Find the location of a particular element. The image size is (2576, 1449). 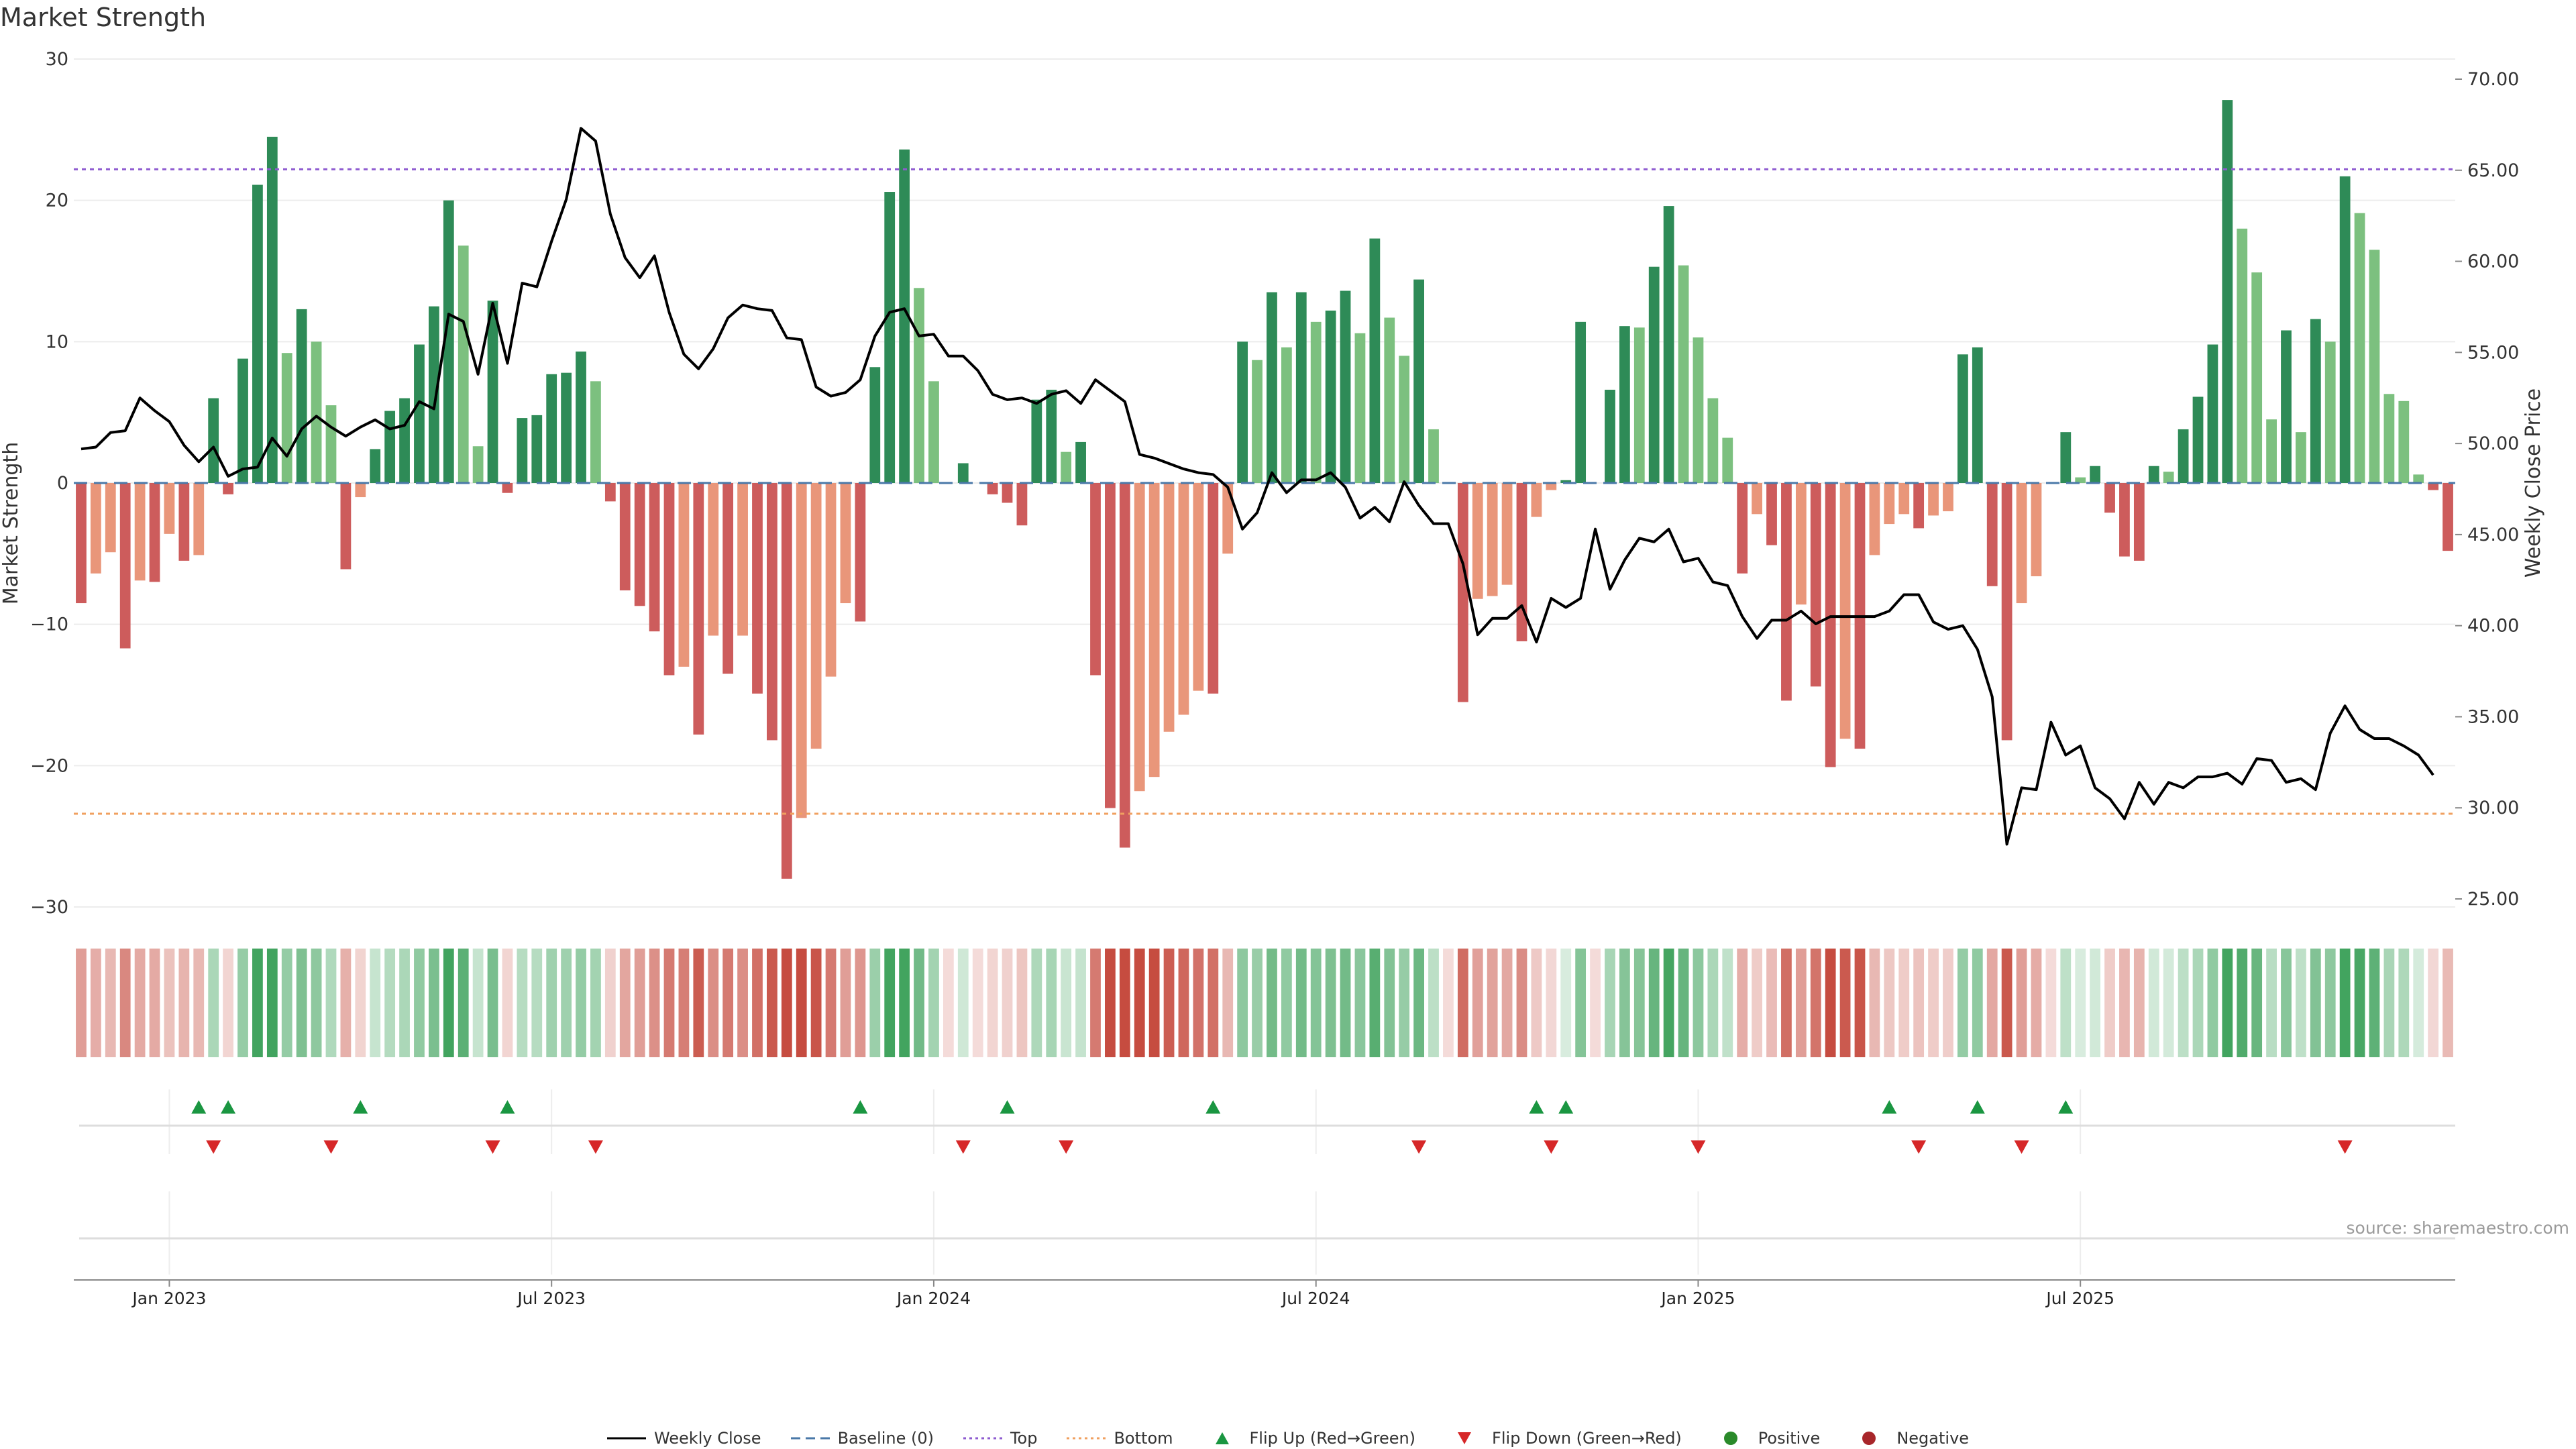

y-right-tick-label: 35.00 is located at coordinates (2493, 716).